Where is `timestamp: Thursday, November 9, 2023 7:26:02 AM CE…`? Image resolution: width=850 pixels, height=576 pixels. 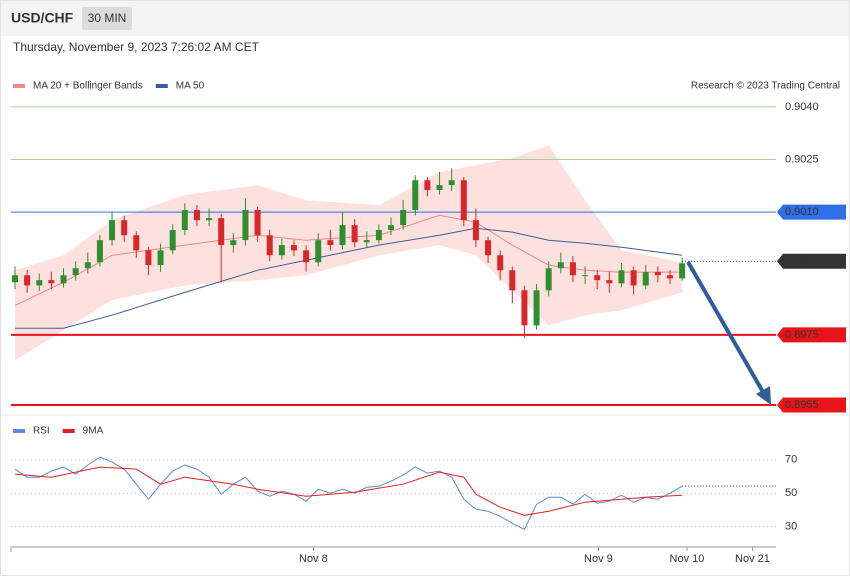 timestamp: Thursday, November 9, 2023 7:26:02 AM CE… is located at coordinates (136, 47).